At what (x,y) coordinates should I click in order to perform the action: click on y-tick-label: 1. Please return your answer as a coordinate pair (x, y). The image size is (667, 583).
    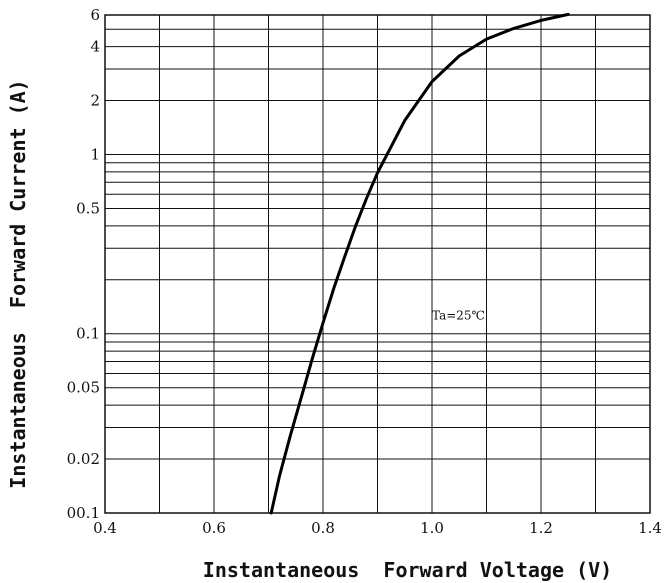
    Looking at the image, I should click on (95, 154).